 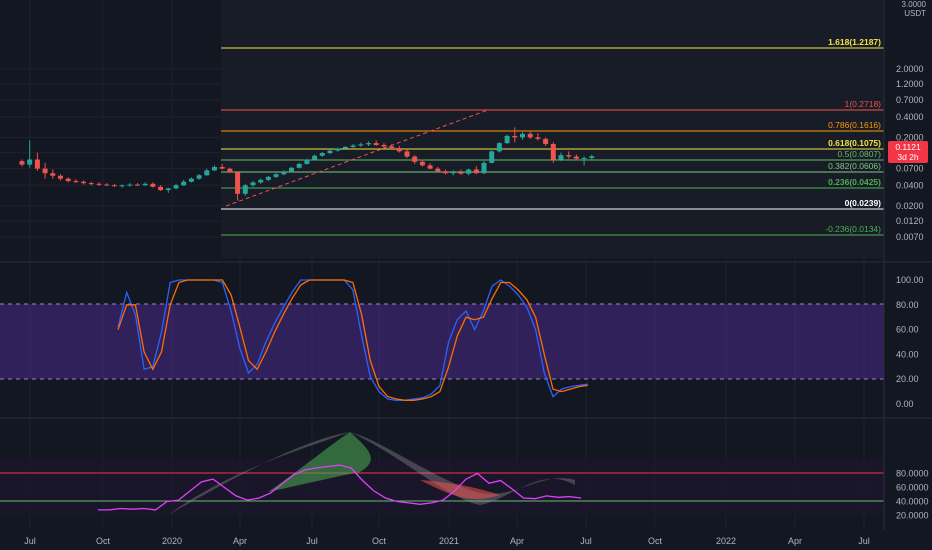 What do you see at coordinates (357, 158) in the screenshot?
I see `fib-trend-line` at bounding box center [357, 158].